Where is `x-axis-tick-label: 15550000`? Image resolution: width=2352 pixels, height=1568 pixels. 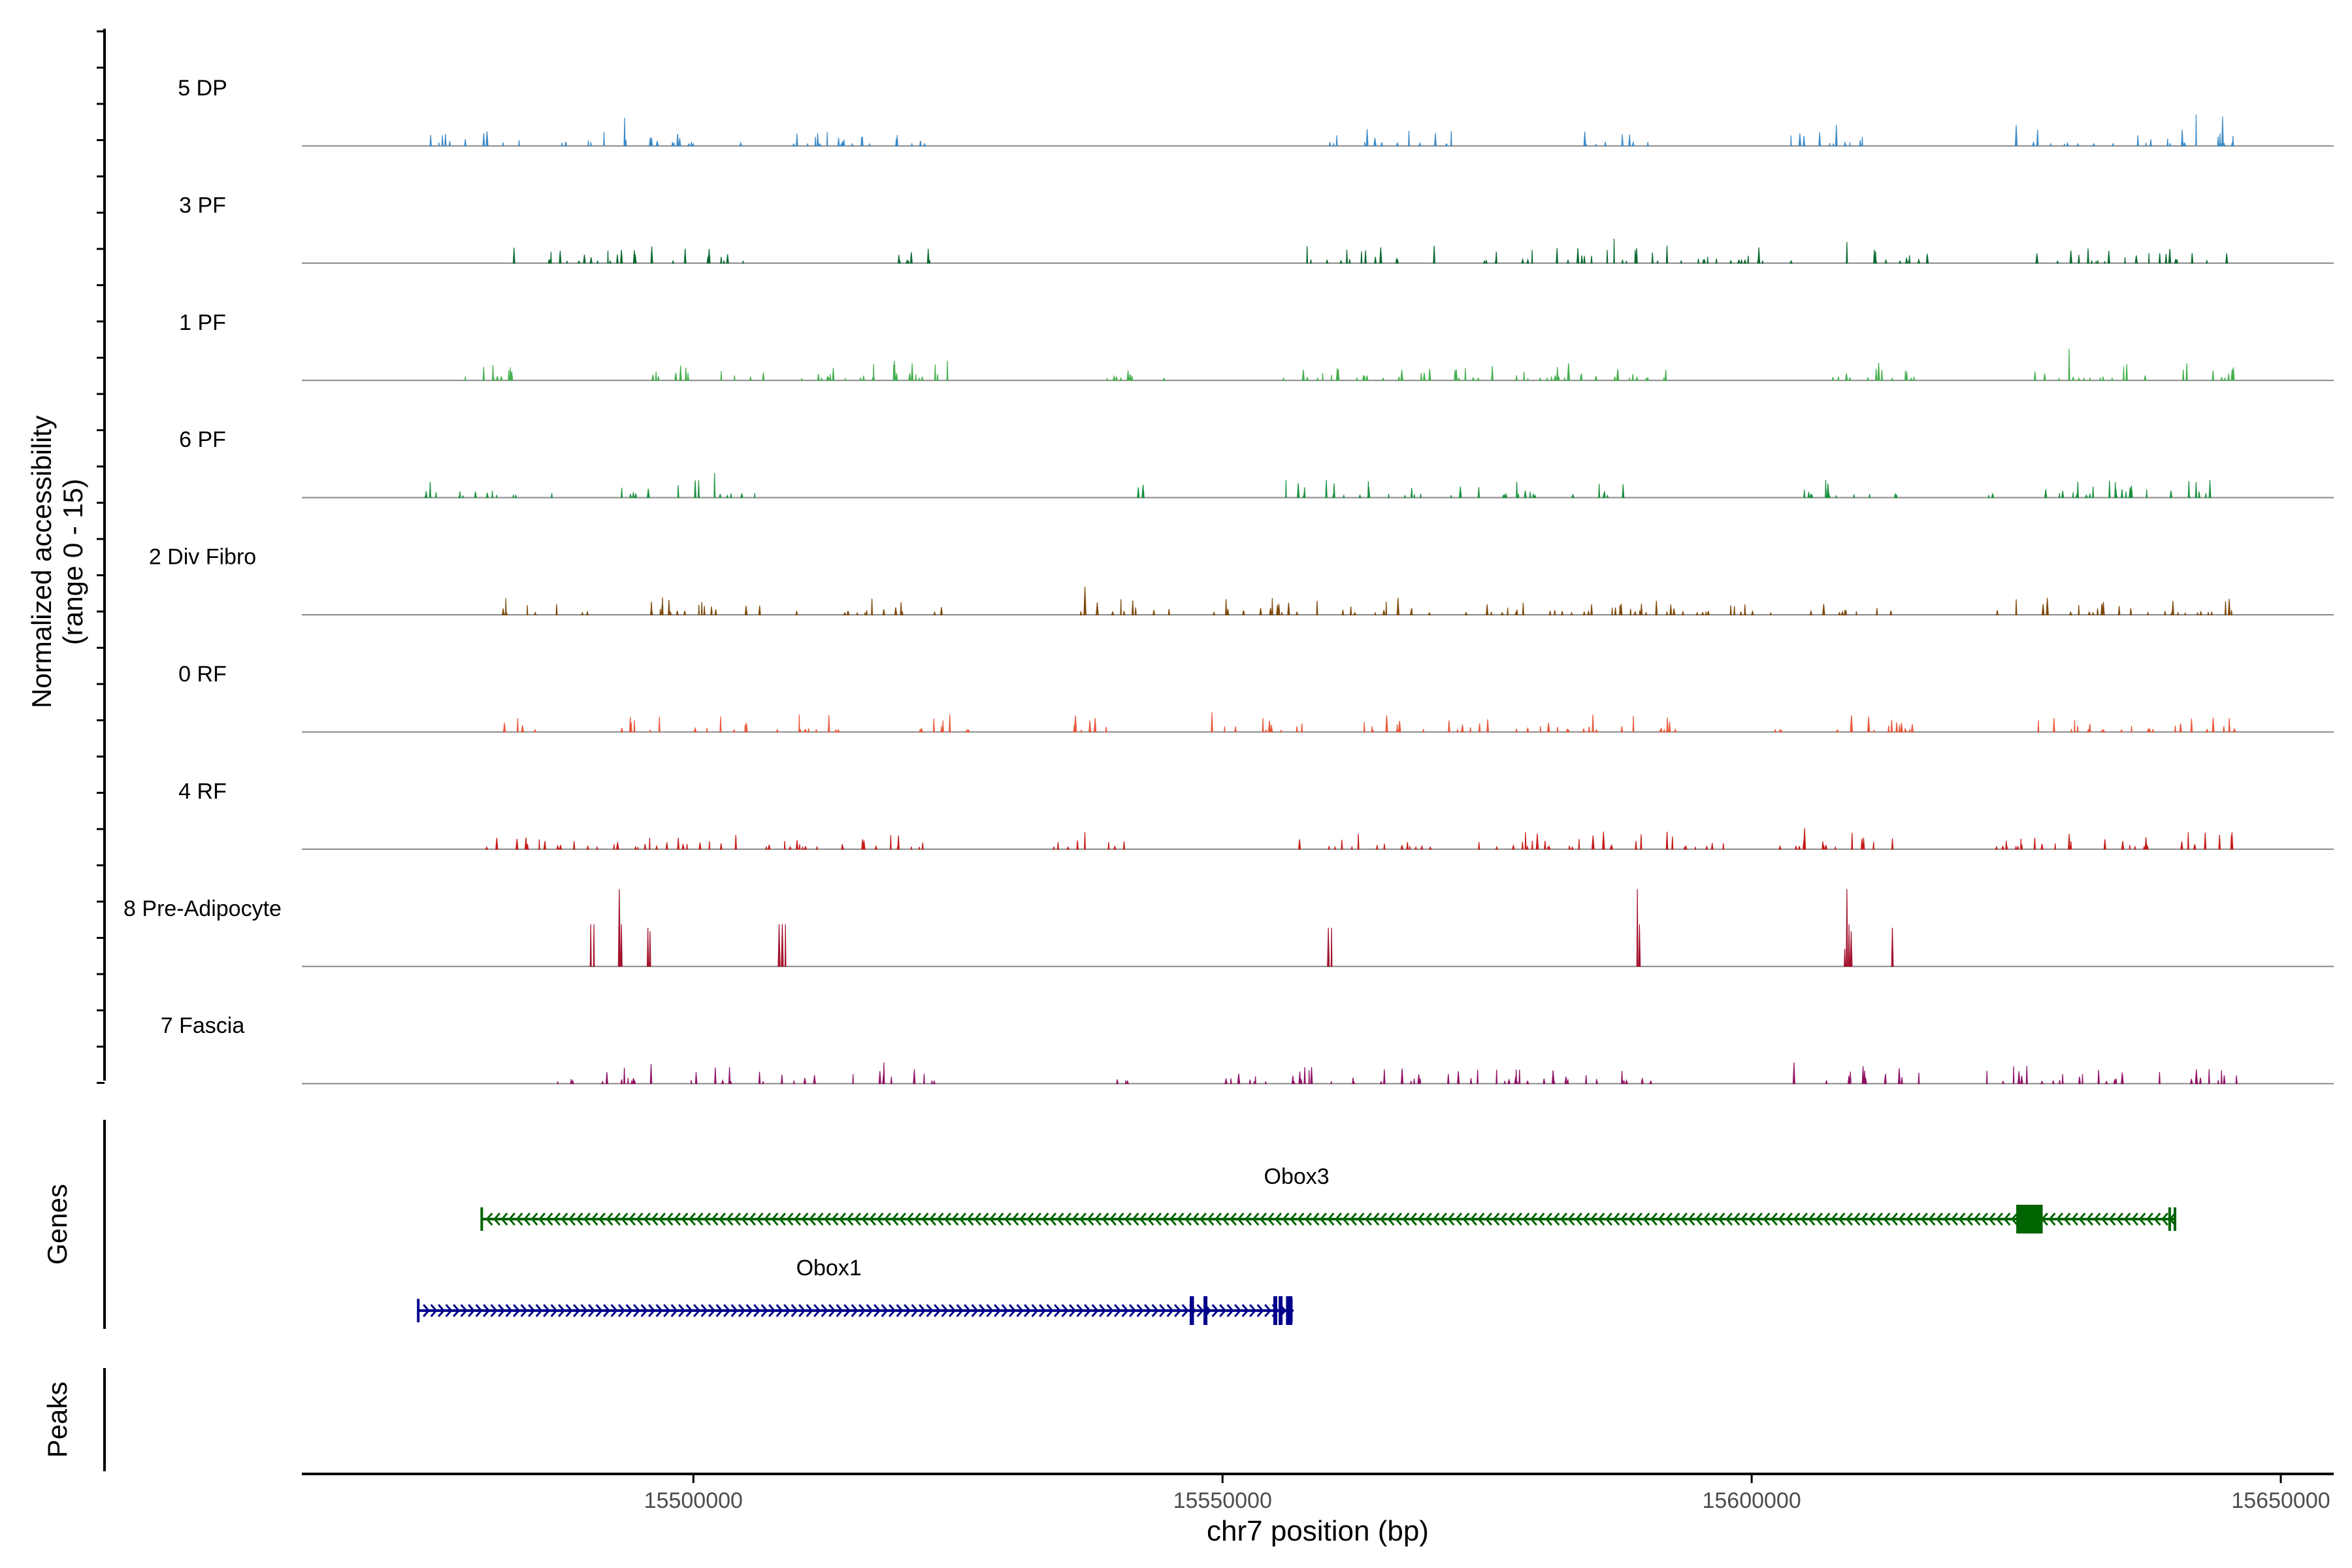
x-axis-tick-label: 15550000 is located at coordinates (1222, 1500).